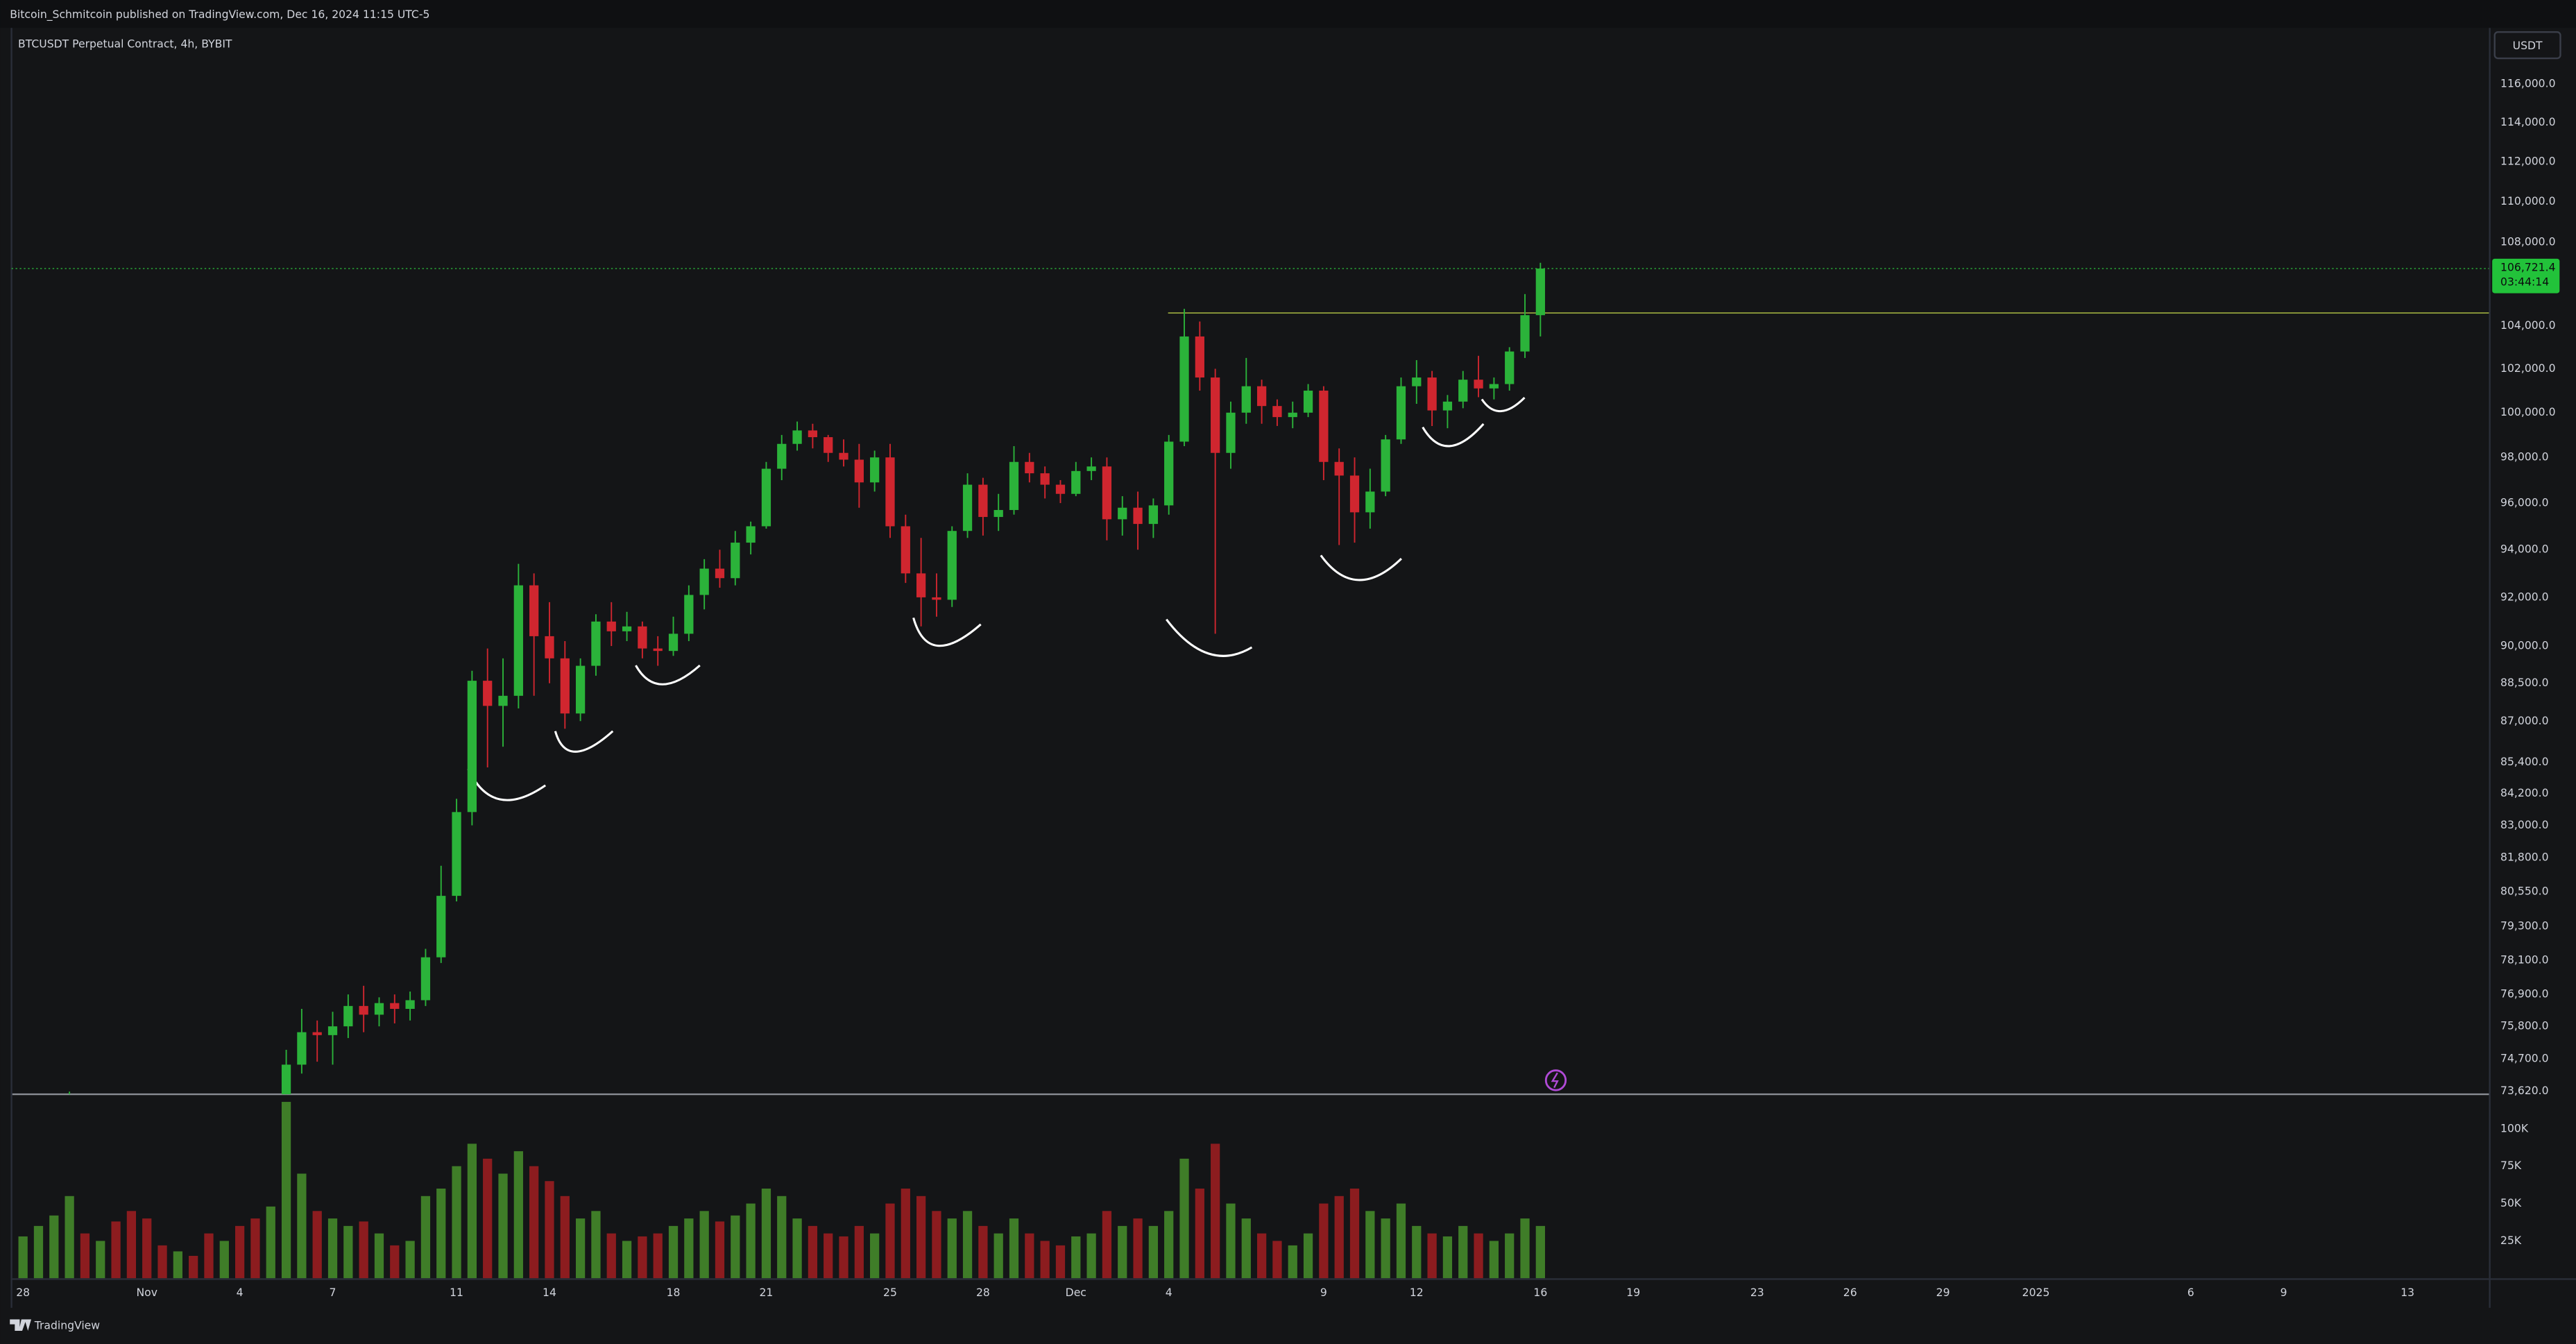 The image size is (2576, 1344). What do you see at coordinates (67, 1325) in the screenshot?
I see `brand-name: TradingView` at bounding box center [67, 1325].